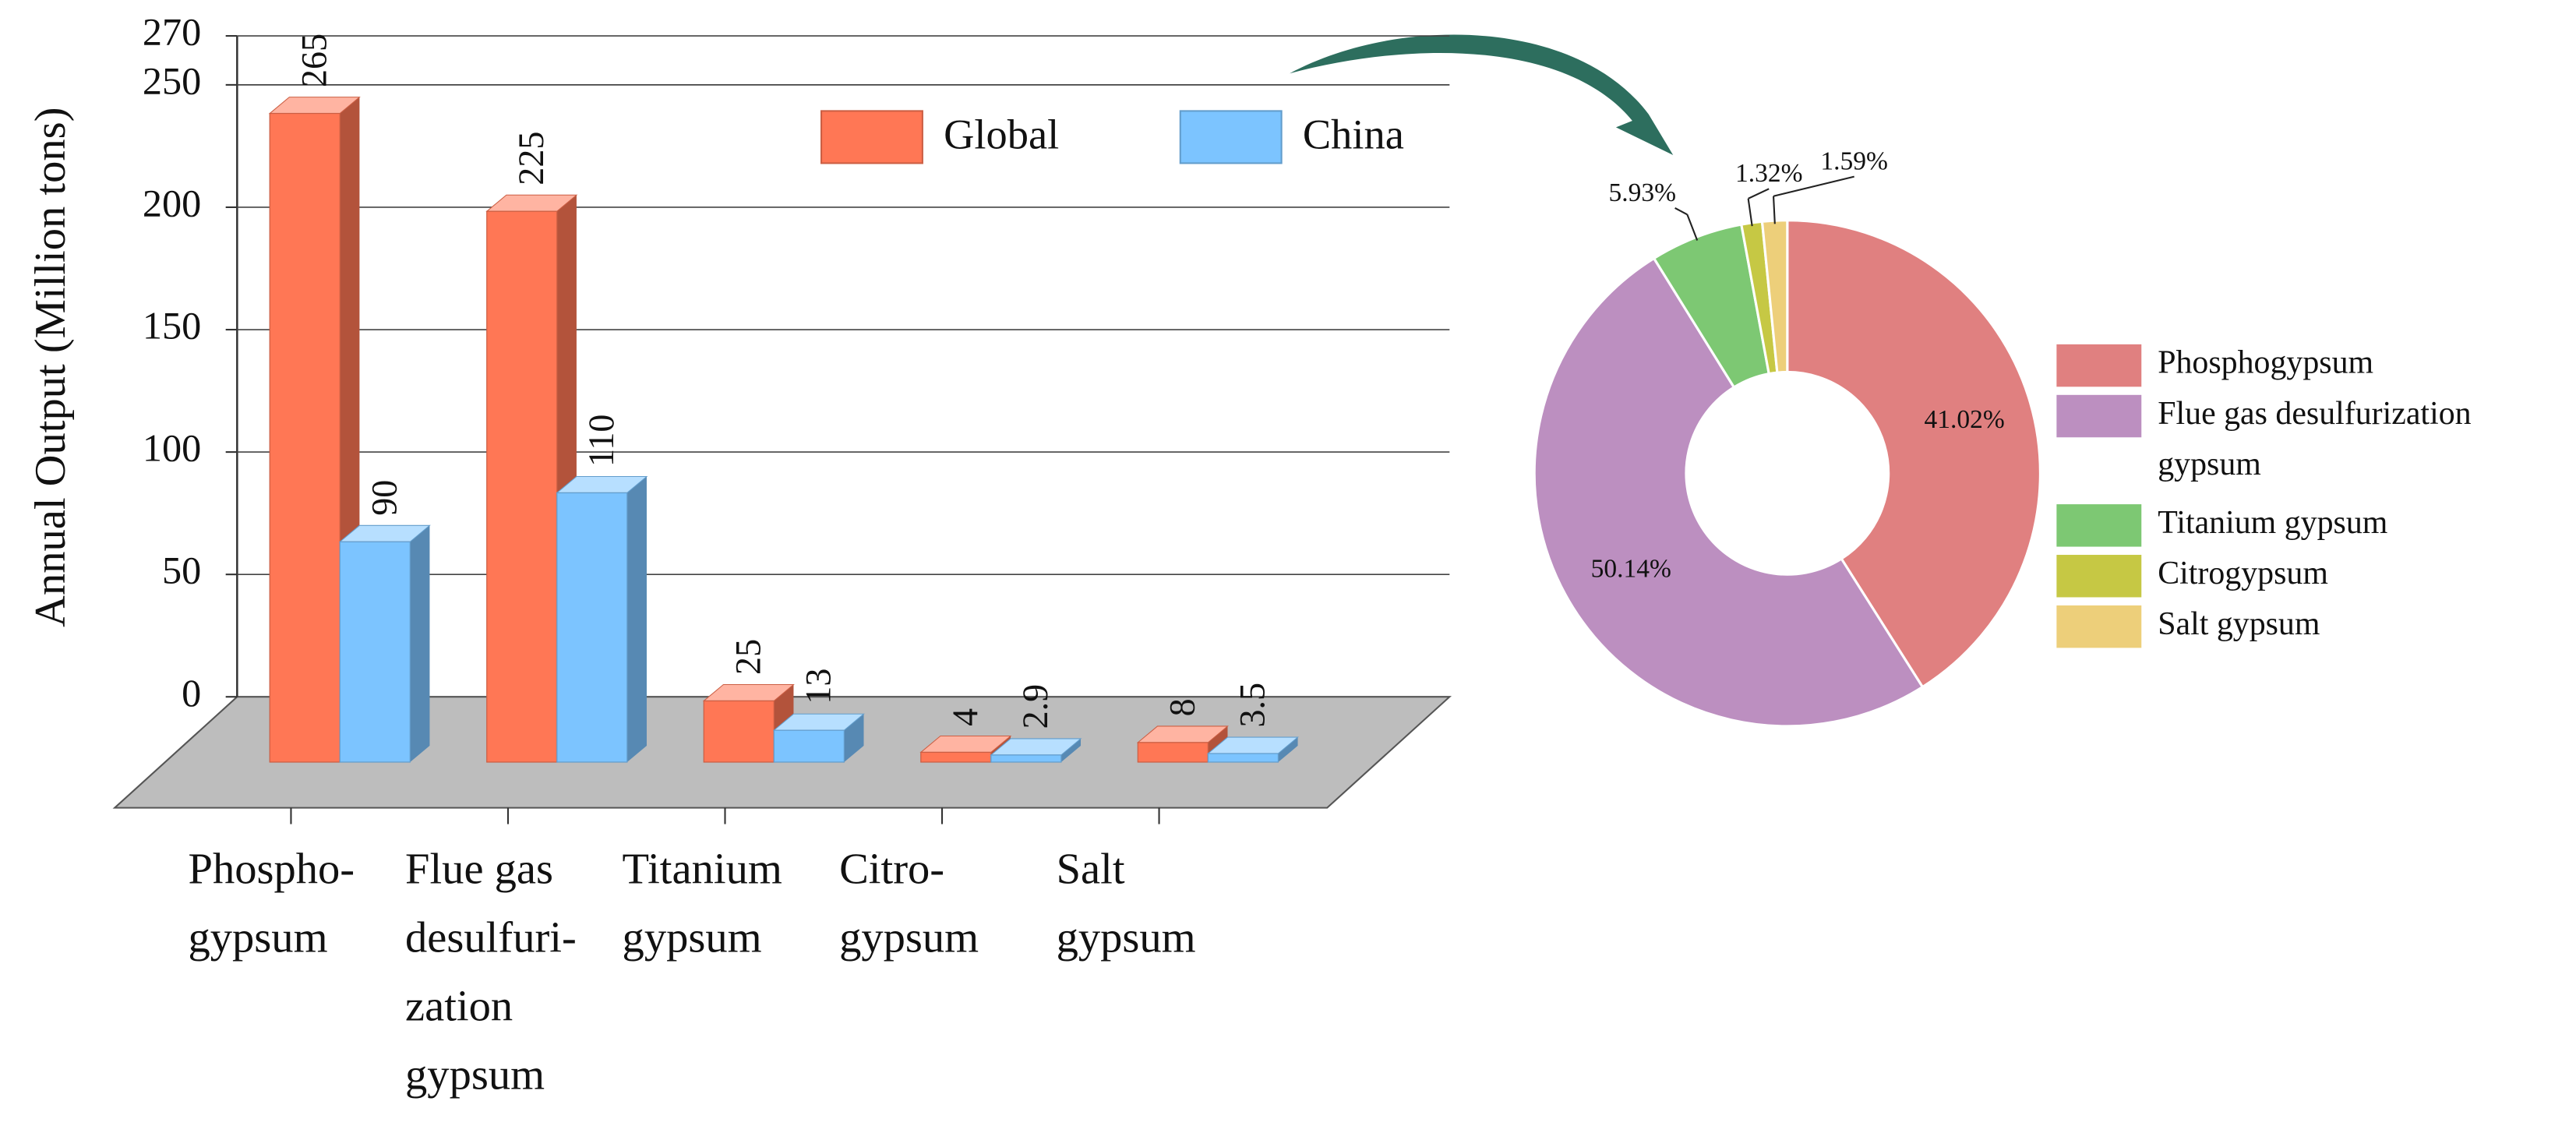 The height and width of the screenshot is (1126, 2576). Describe the element at coordinates (1964, 419) in the screenshot. I see `slice-label: 41.02%` at that location.